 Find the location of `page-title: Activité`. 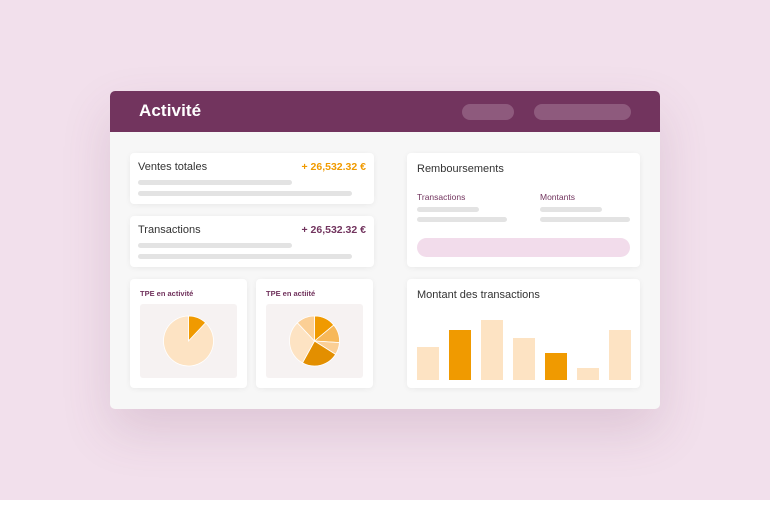

page-title: Activité is located at coordinates (170, 110).